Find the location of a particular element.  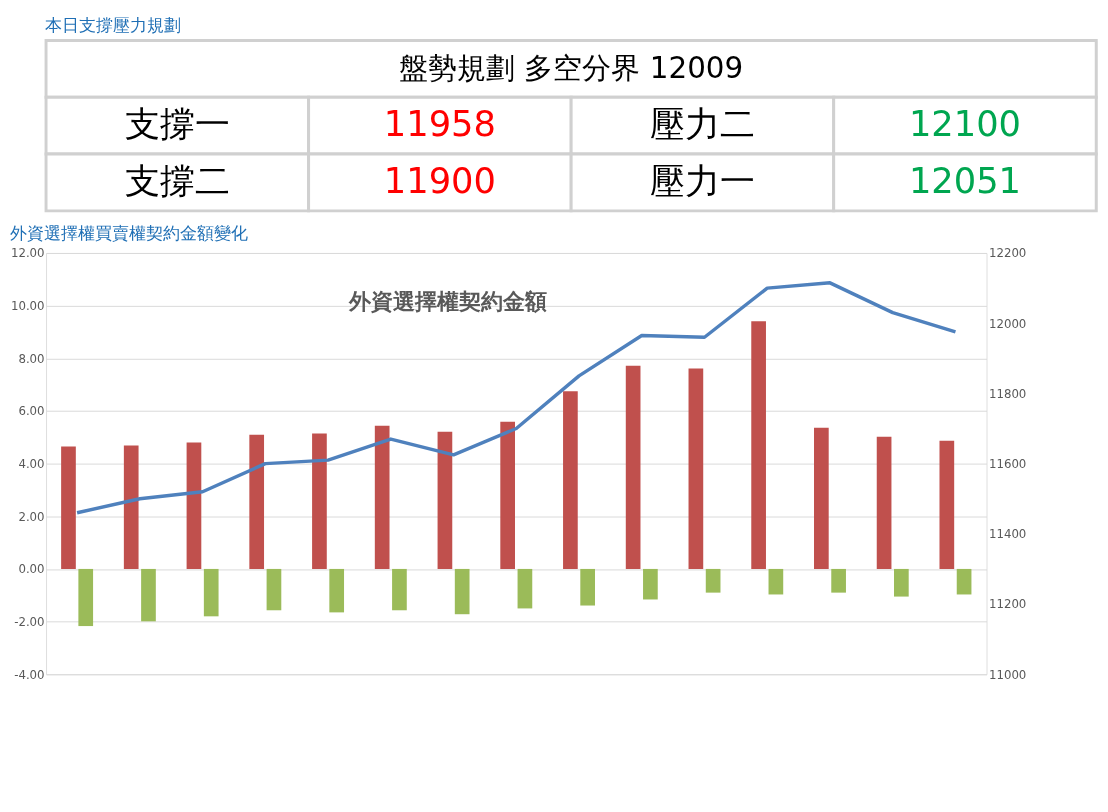

text: 支撐二 is located at coordinates (177, 181).